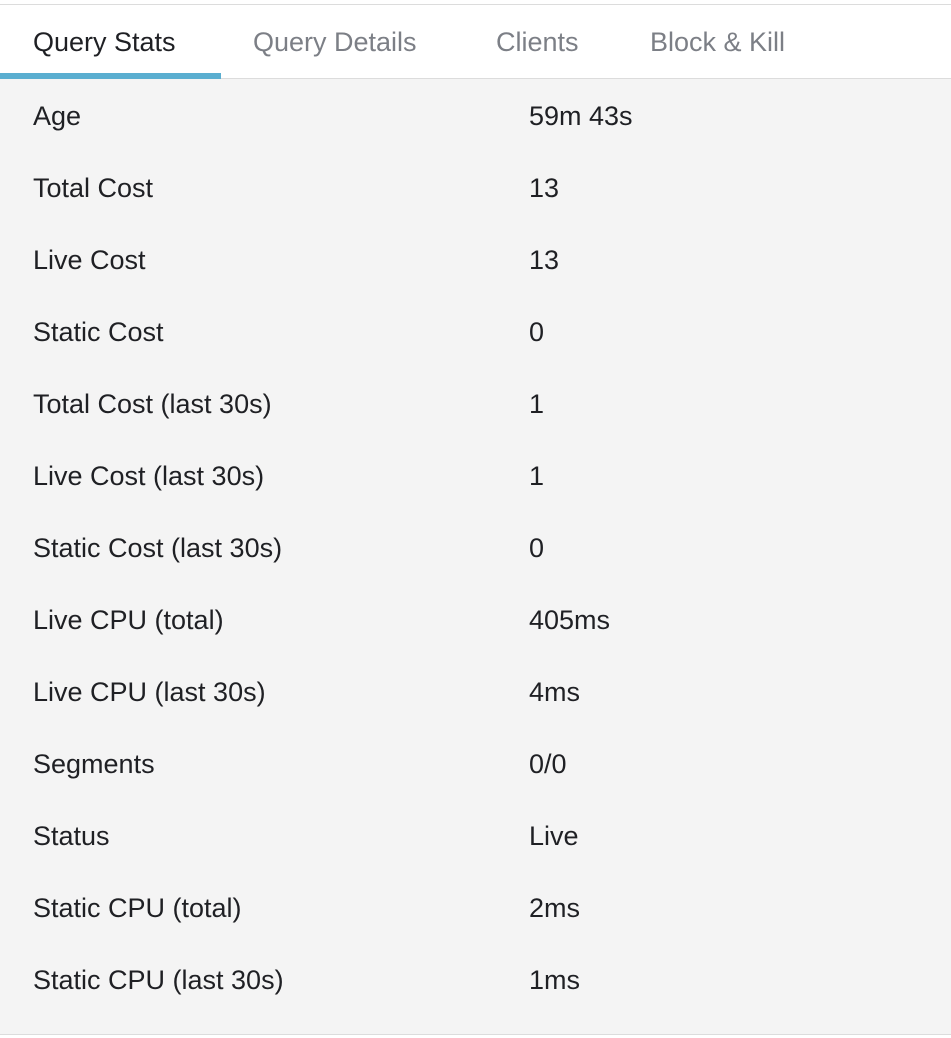  What do you see at coordinates (475, 763) in the screenshot?
I see `stat-row-segments: Segments 0/0` at bounding box center [475, 763].